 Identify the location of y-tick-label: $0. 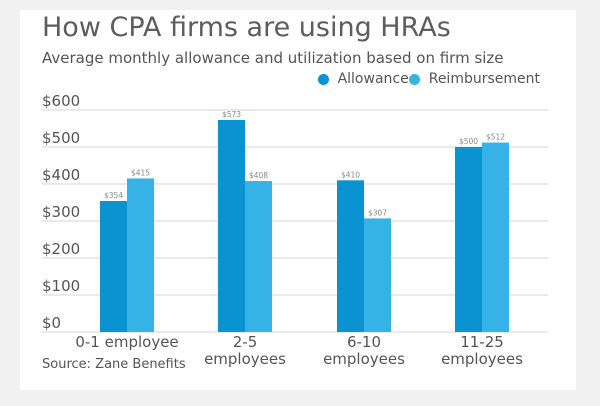
(51, 323).